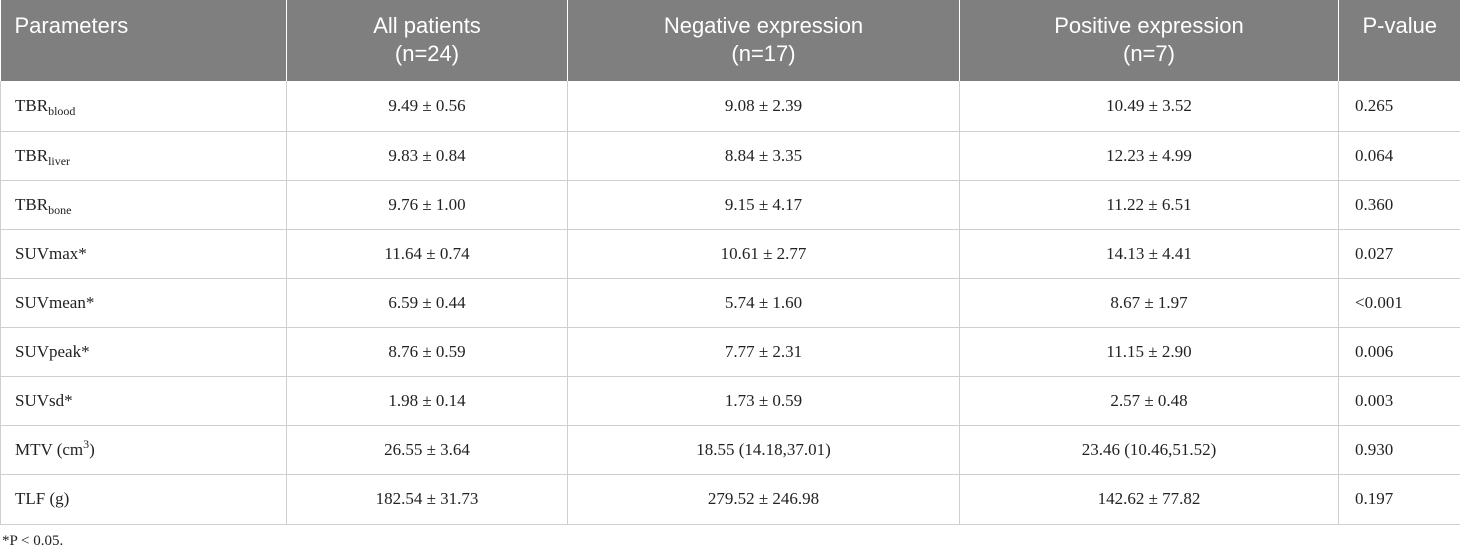 The image size is (1460, 550). I want to click on cell-parameter: SUVmean*, so click(144, 302).